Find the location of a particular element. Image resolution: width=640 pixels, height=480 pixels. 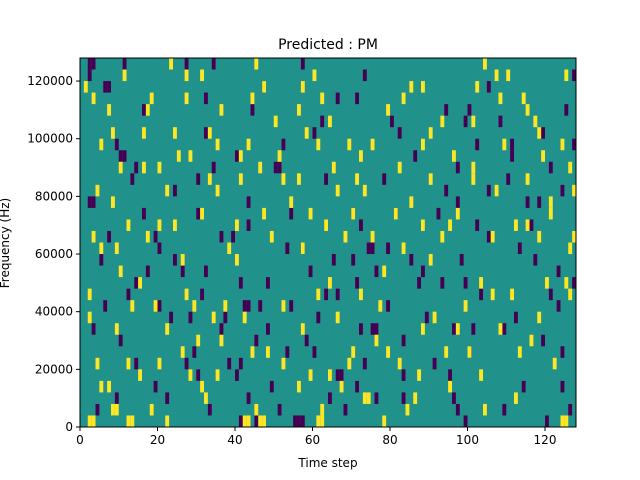

y-tick-label: 80000 is located at coordinates (54, 196).